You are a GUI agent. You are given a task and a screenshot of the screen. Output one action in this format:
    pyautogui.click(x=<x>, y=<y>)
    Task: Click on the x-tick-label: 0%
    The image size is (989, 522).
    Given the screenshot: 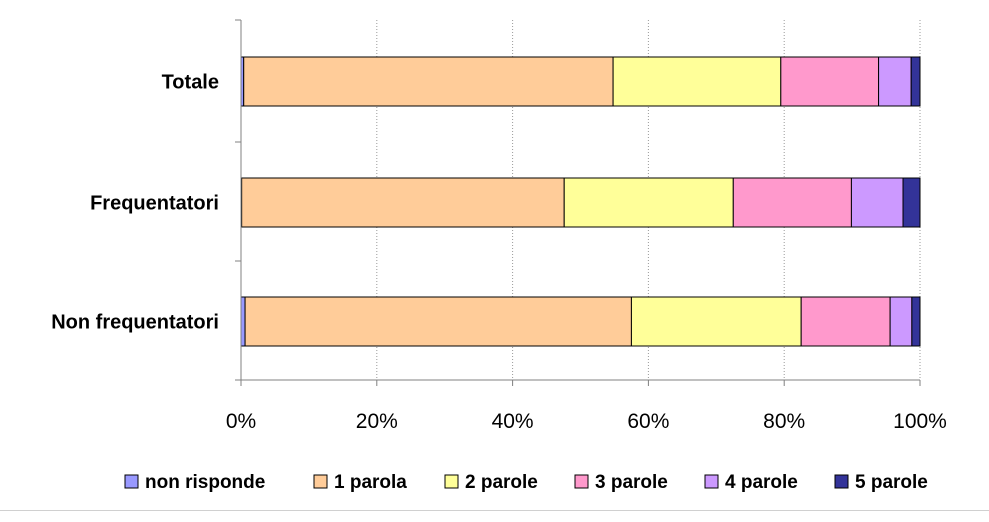 What is the action you would take?
    pyautogui.click(x=241, y=421)
    